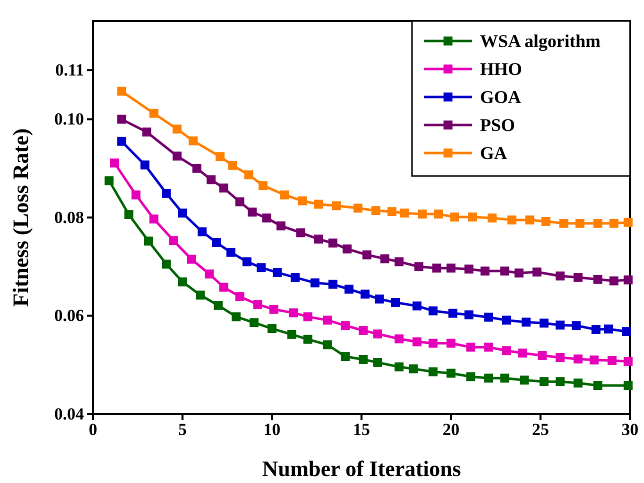 The image size is (644, 483). Describe the element at coordinates (493, 153) in the screenshot. I see `legend-label: GA` at that location.